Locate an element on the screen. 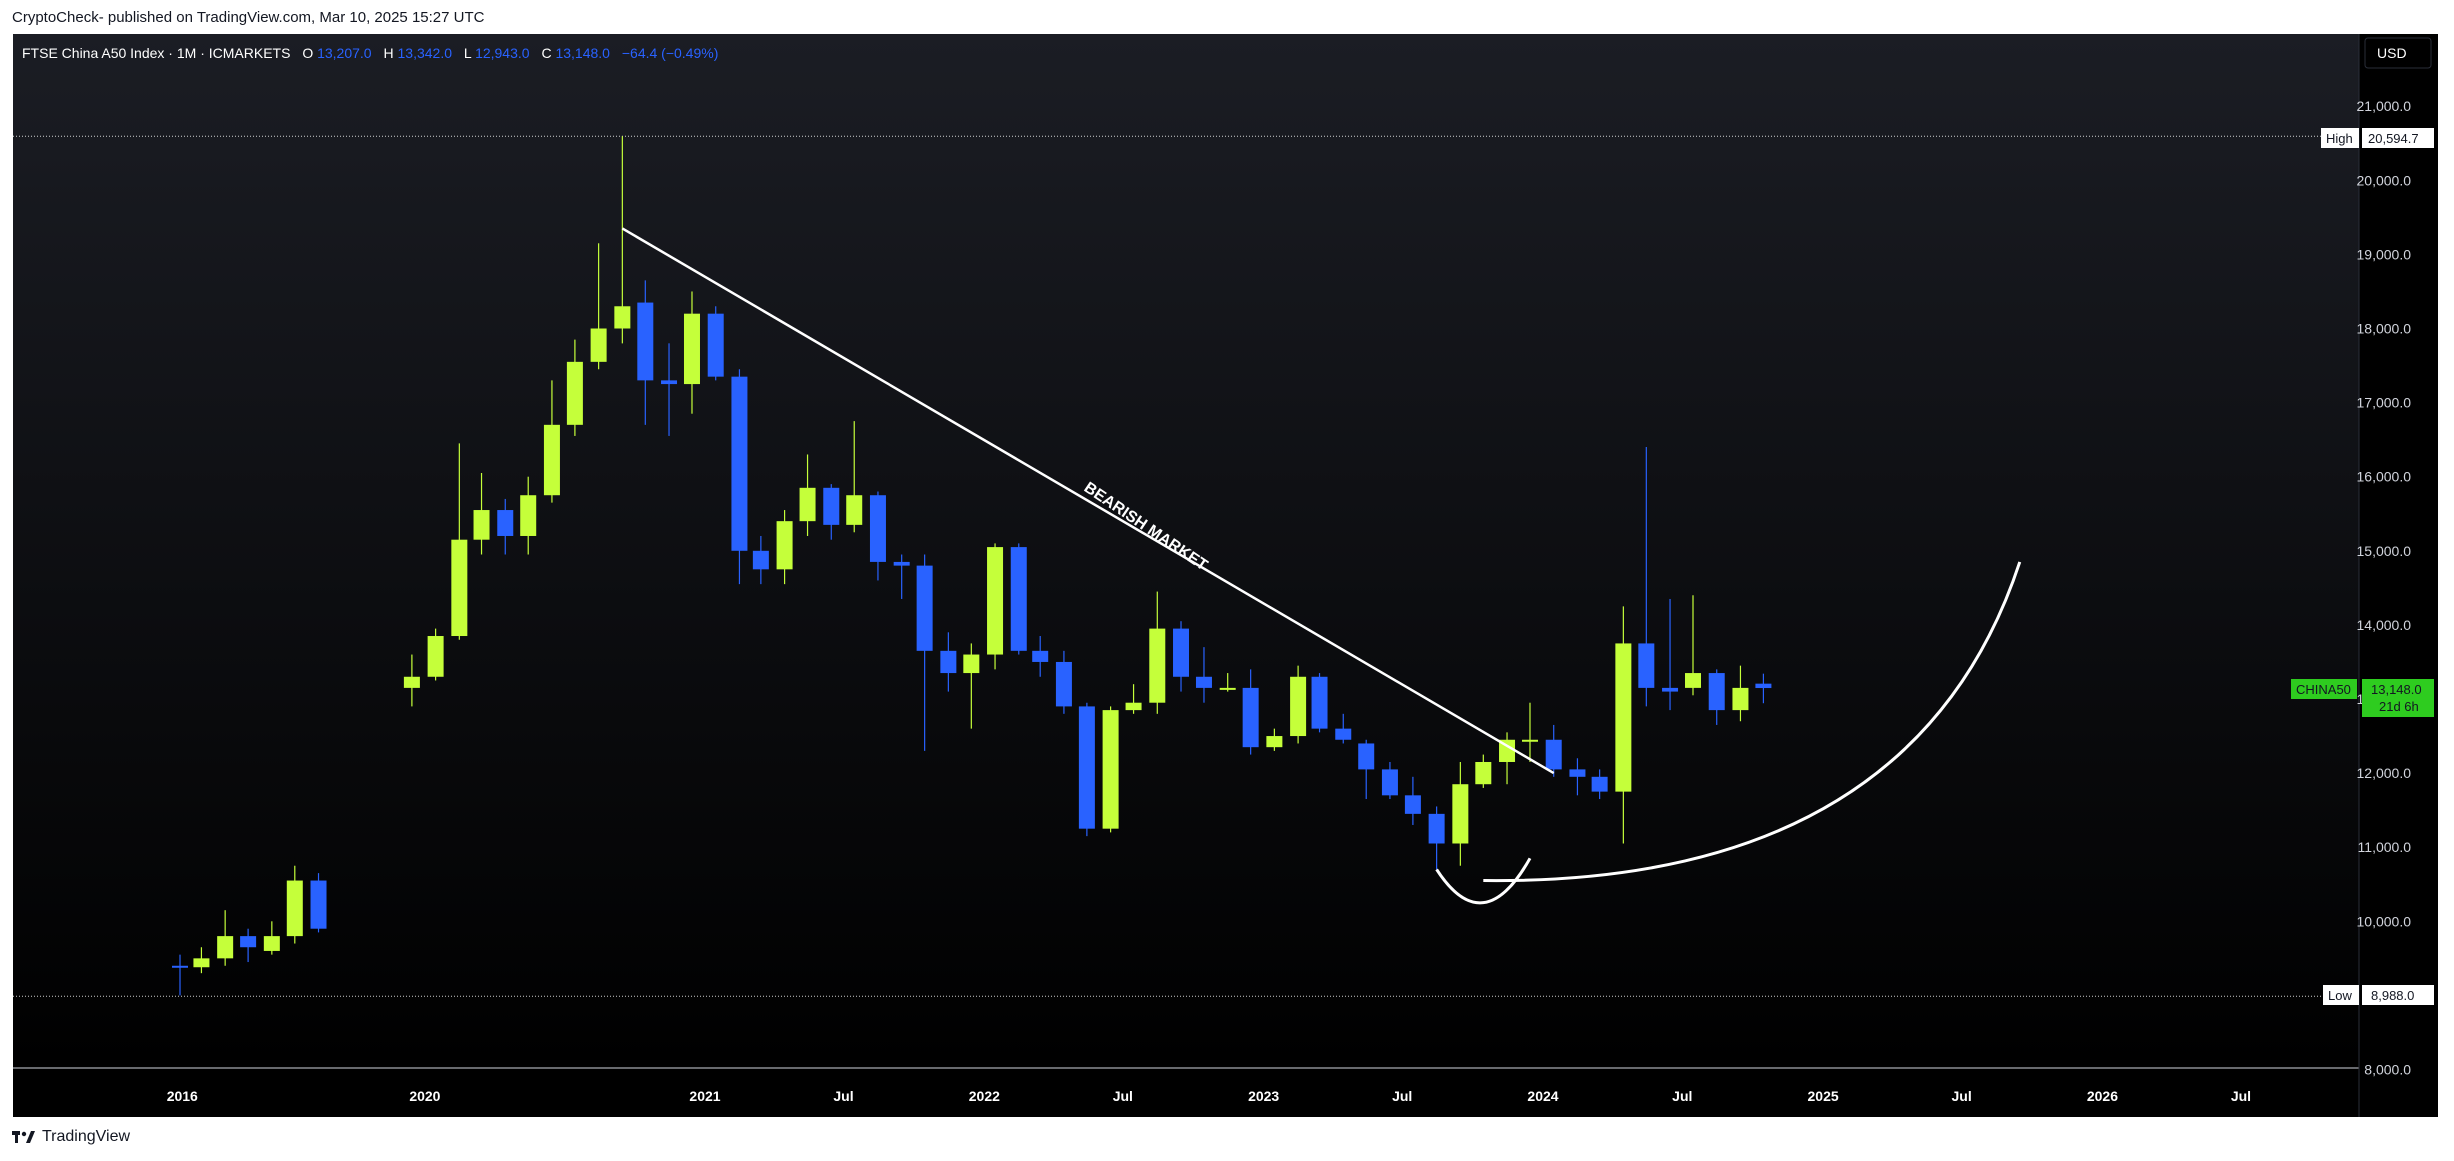 Image resolution: width=2454 pixels, height=1161 pixels. x-tick-label: 2024 is located at coordinates (1542, 1096).